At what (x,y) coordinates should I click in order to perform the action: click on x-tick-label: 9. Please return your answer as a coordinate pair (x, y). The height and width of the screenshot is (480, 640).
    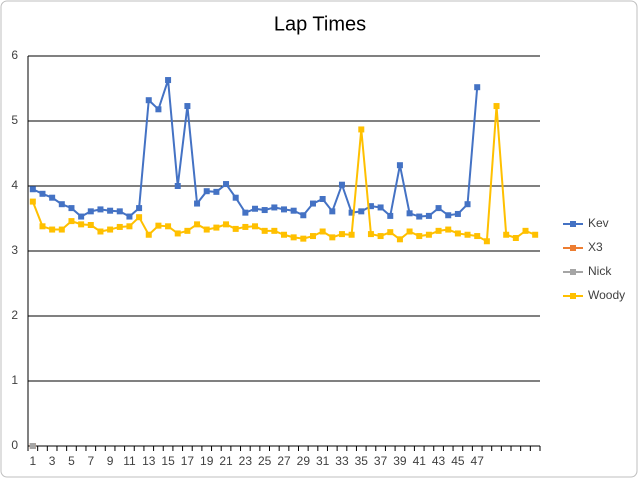
    Looking at the image, I should click on (110, 461).